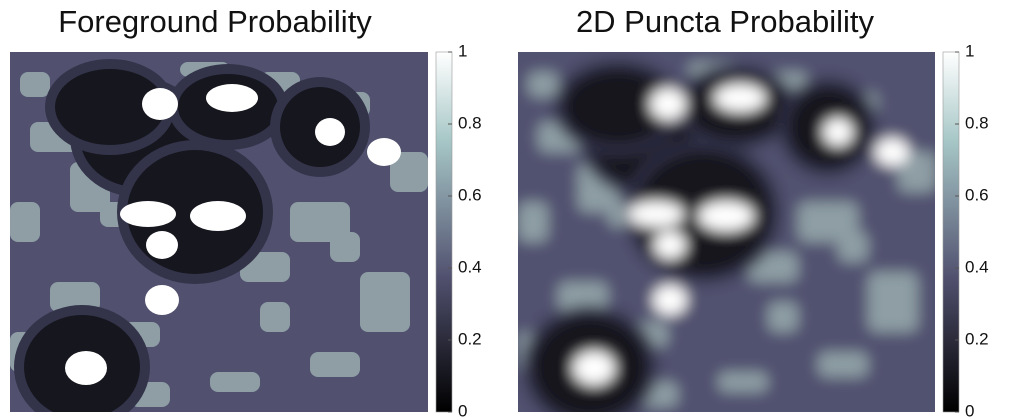  Describe the element at coordinates (215, 21) in the screenshot. I see `panel-title: Foreground Probability` at that location.